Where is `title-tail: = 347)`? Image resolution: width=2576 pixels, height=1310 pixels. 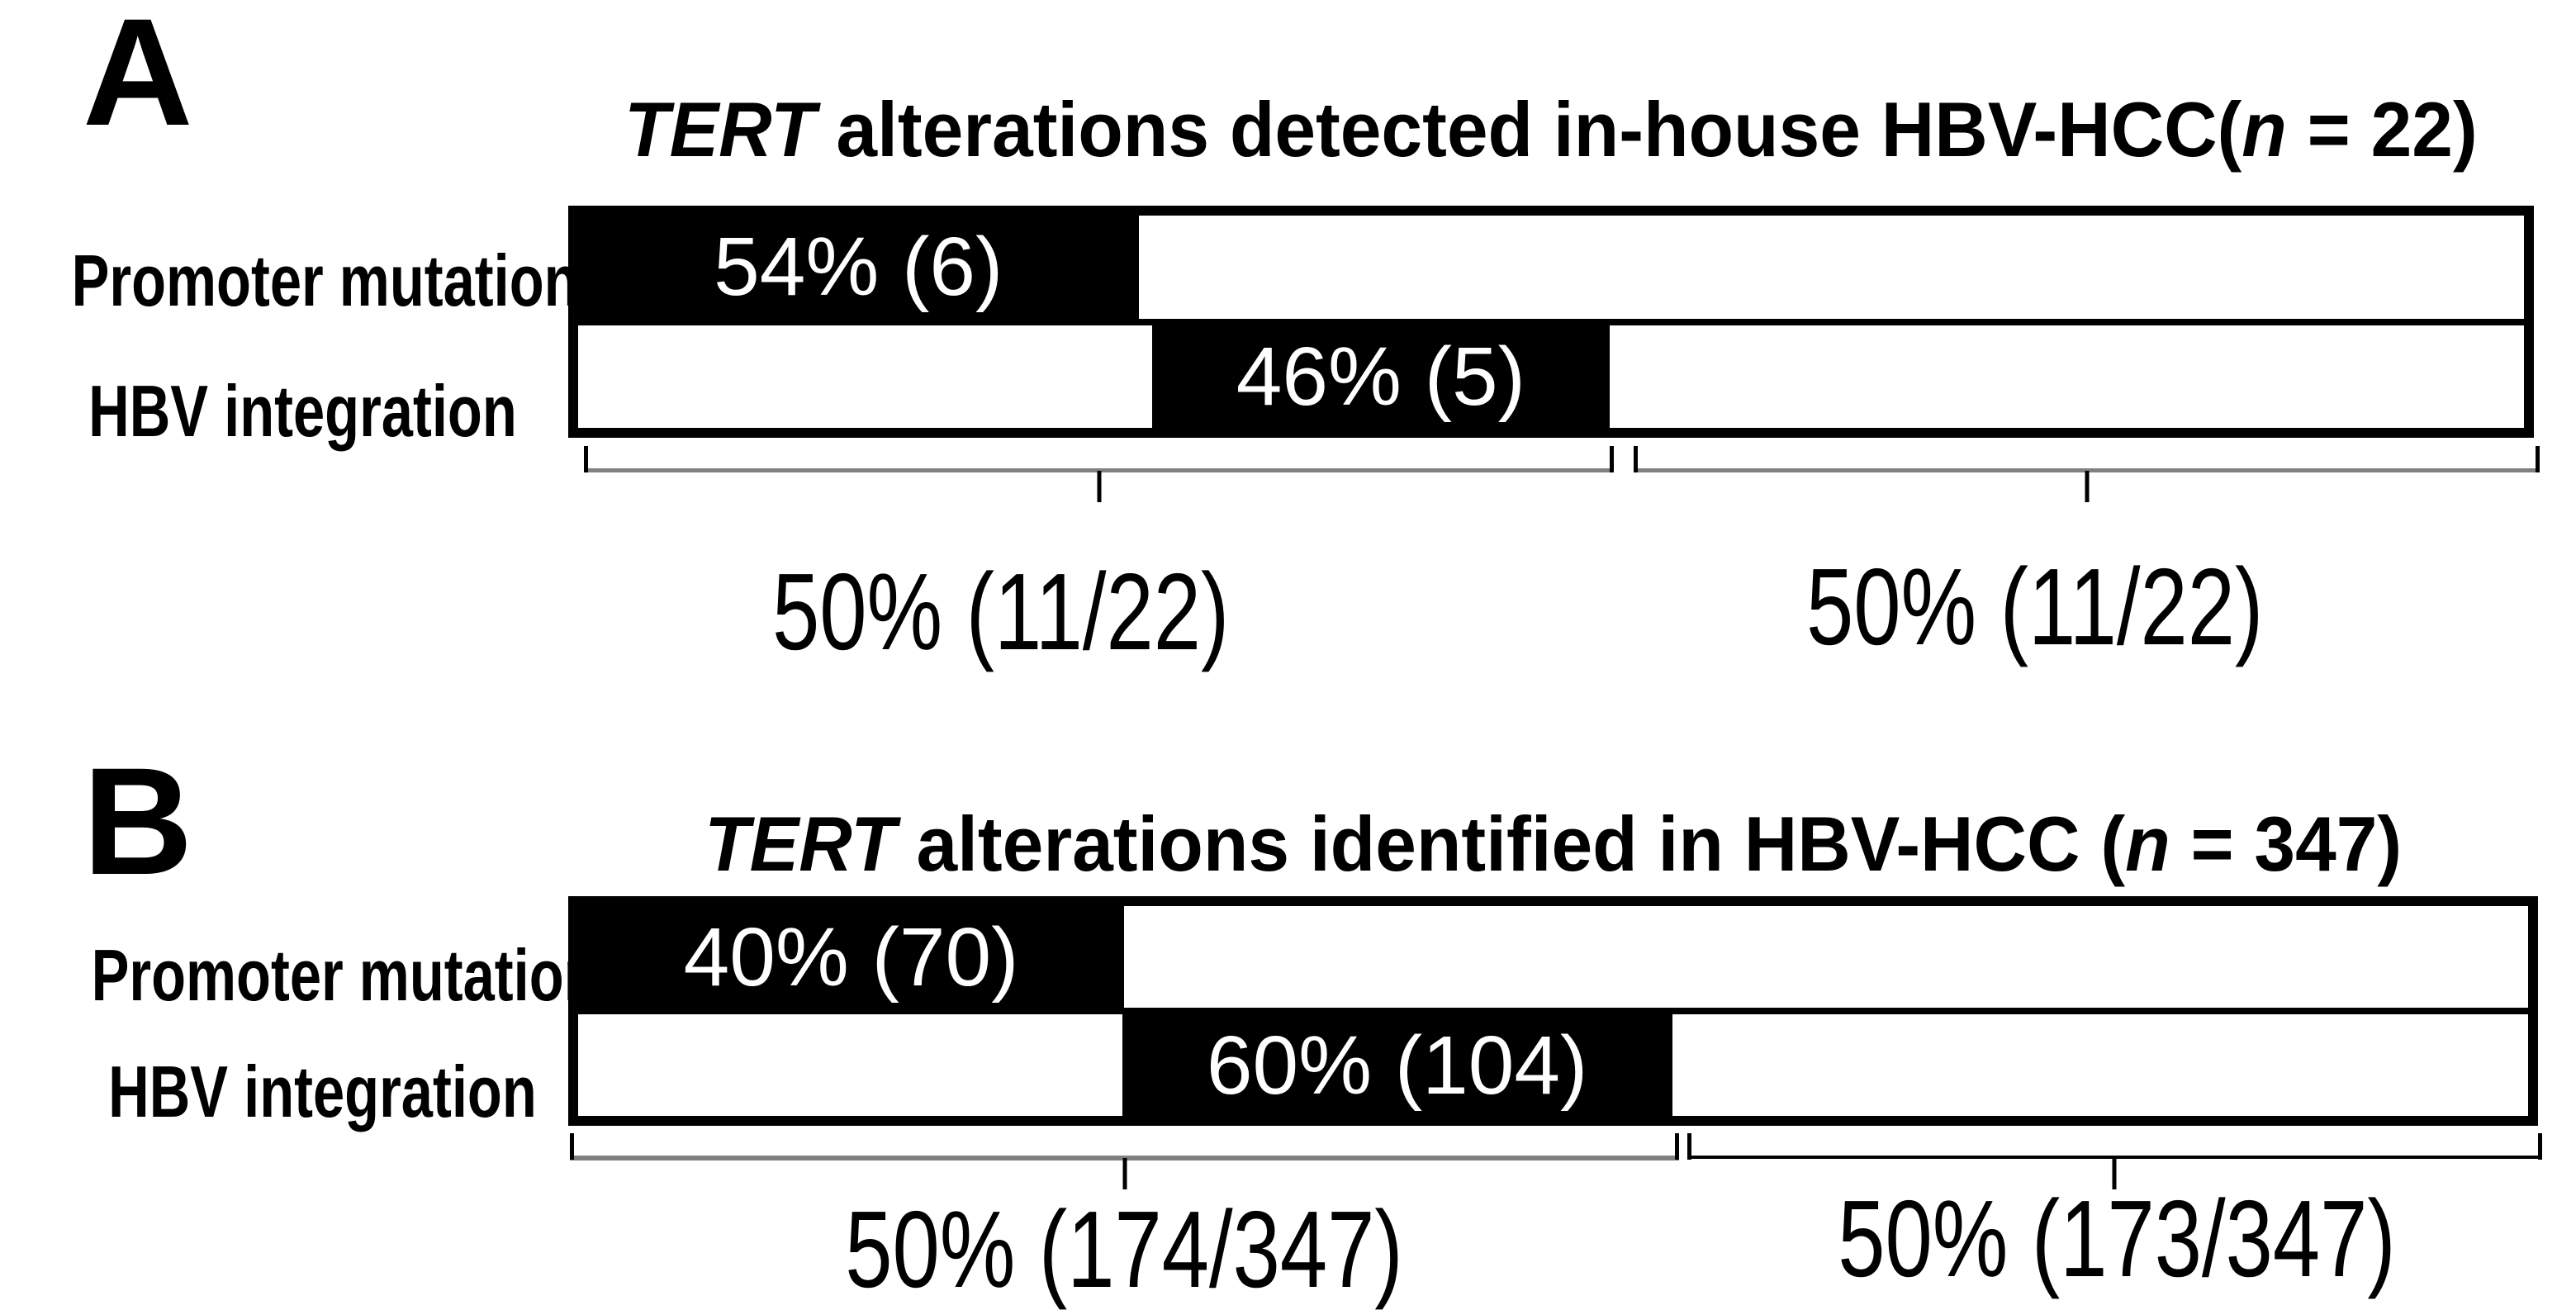
title-tail: = 347) is located at coordinates (2286, 843).